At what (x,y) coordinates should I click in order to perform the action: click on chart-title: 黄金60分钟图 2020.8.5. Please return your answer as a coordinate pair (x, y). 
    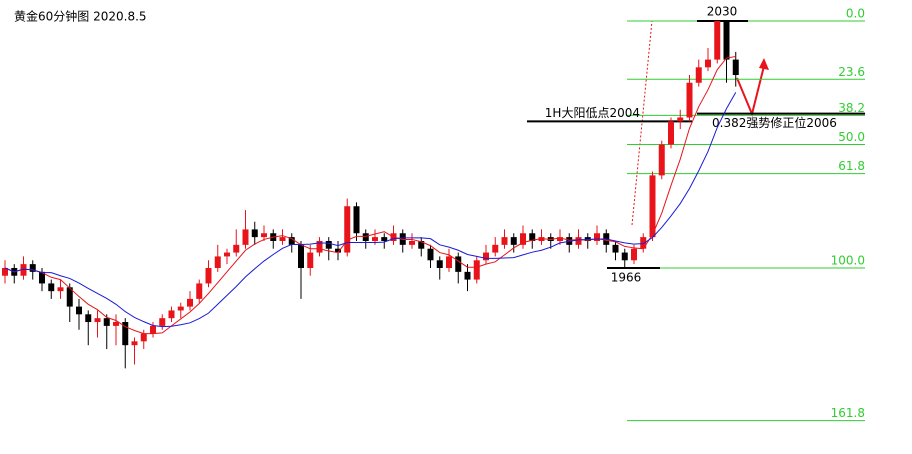
    Looking at the image, I should click on (80, 16).